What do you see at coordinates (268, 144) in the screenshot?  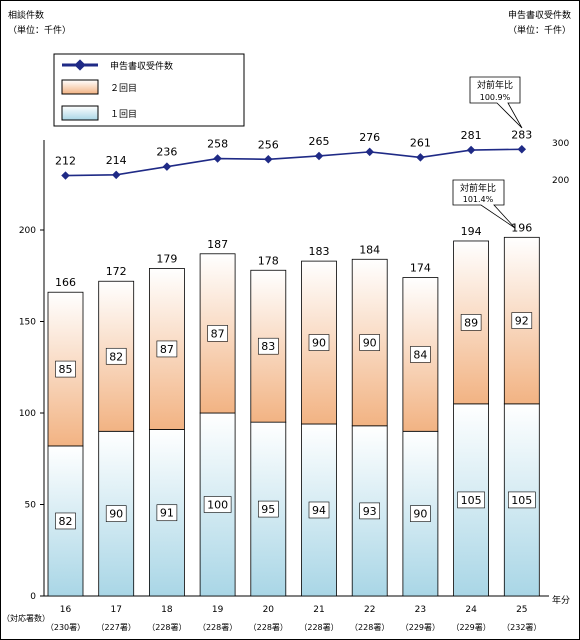 I see `line-value-label-20: 256` at bounding box center [268, 144].